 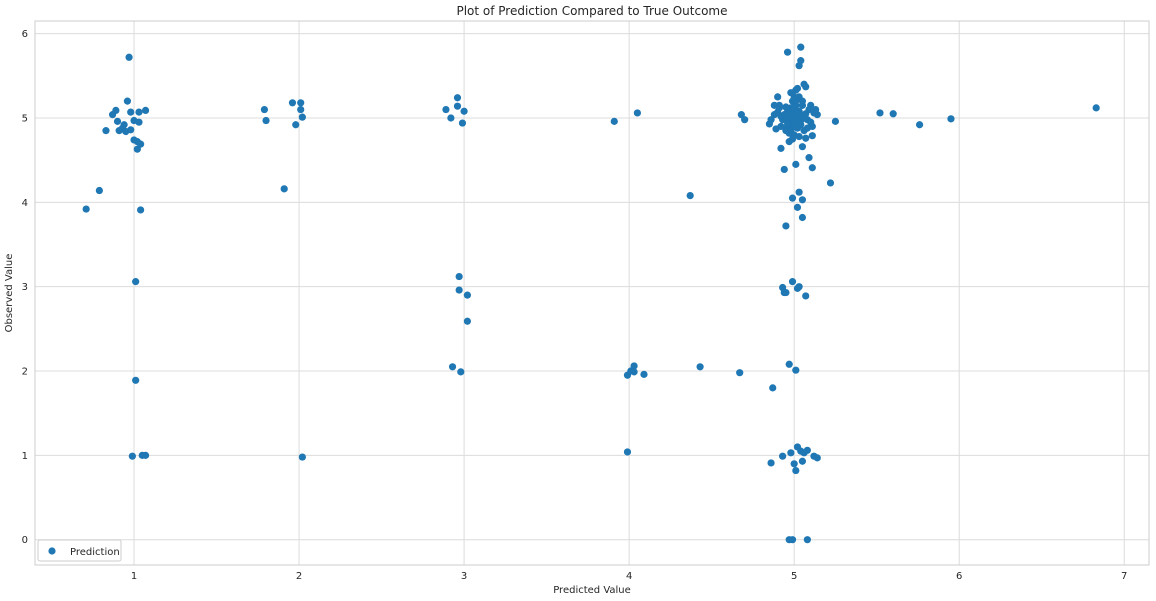 What do you see at coordinates (9, 293) in the screenshot?
I see `y-axis-label: Observed Value` at bounding box center [9, 293].